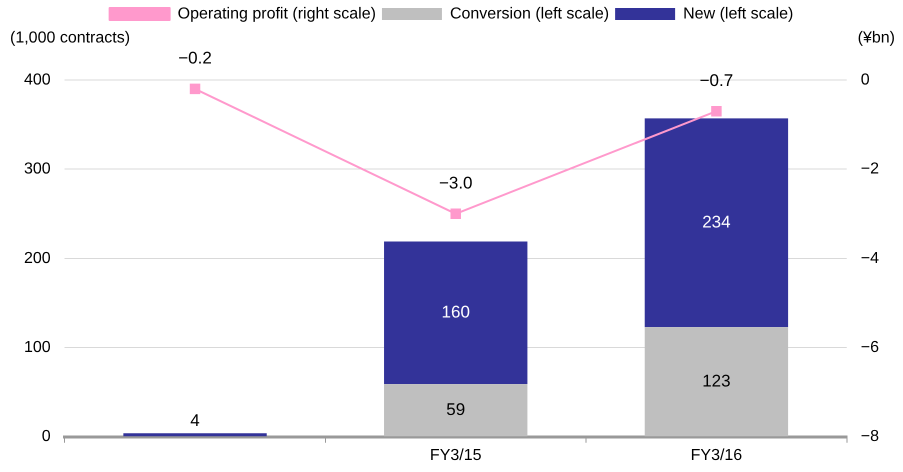  Describe the element at coordinates (716, 455) in the screenshot. I see `x-tick-label: FY3/16` at that location.